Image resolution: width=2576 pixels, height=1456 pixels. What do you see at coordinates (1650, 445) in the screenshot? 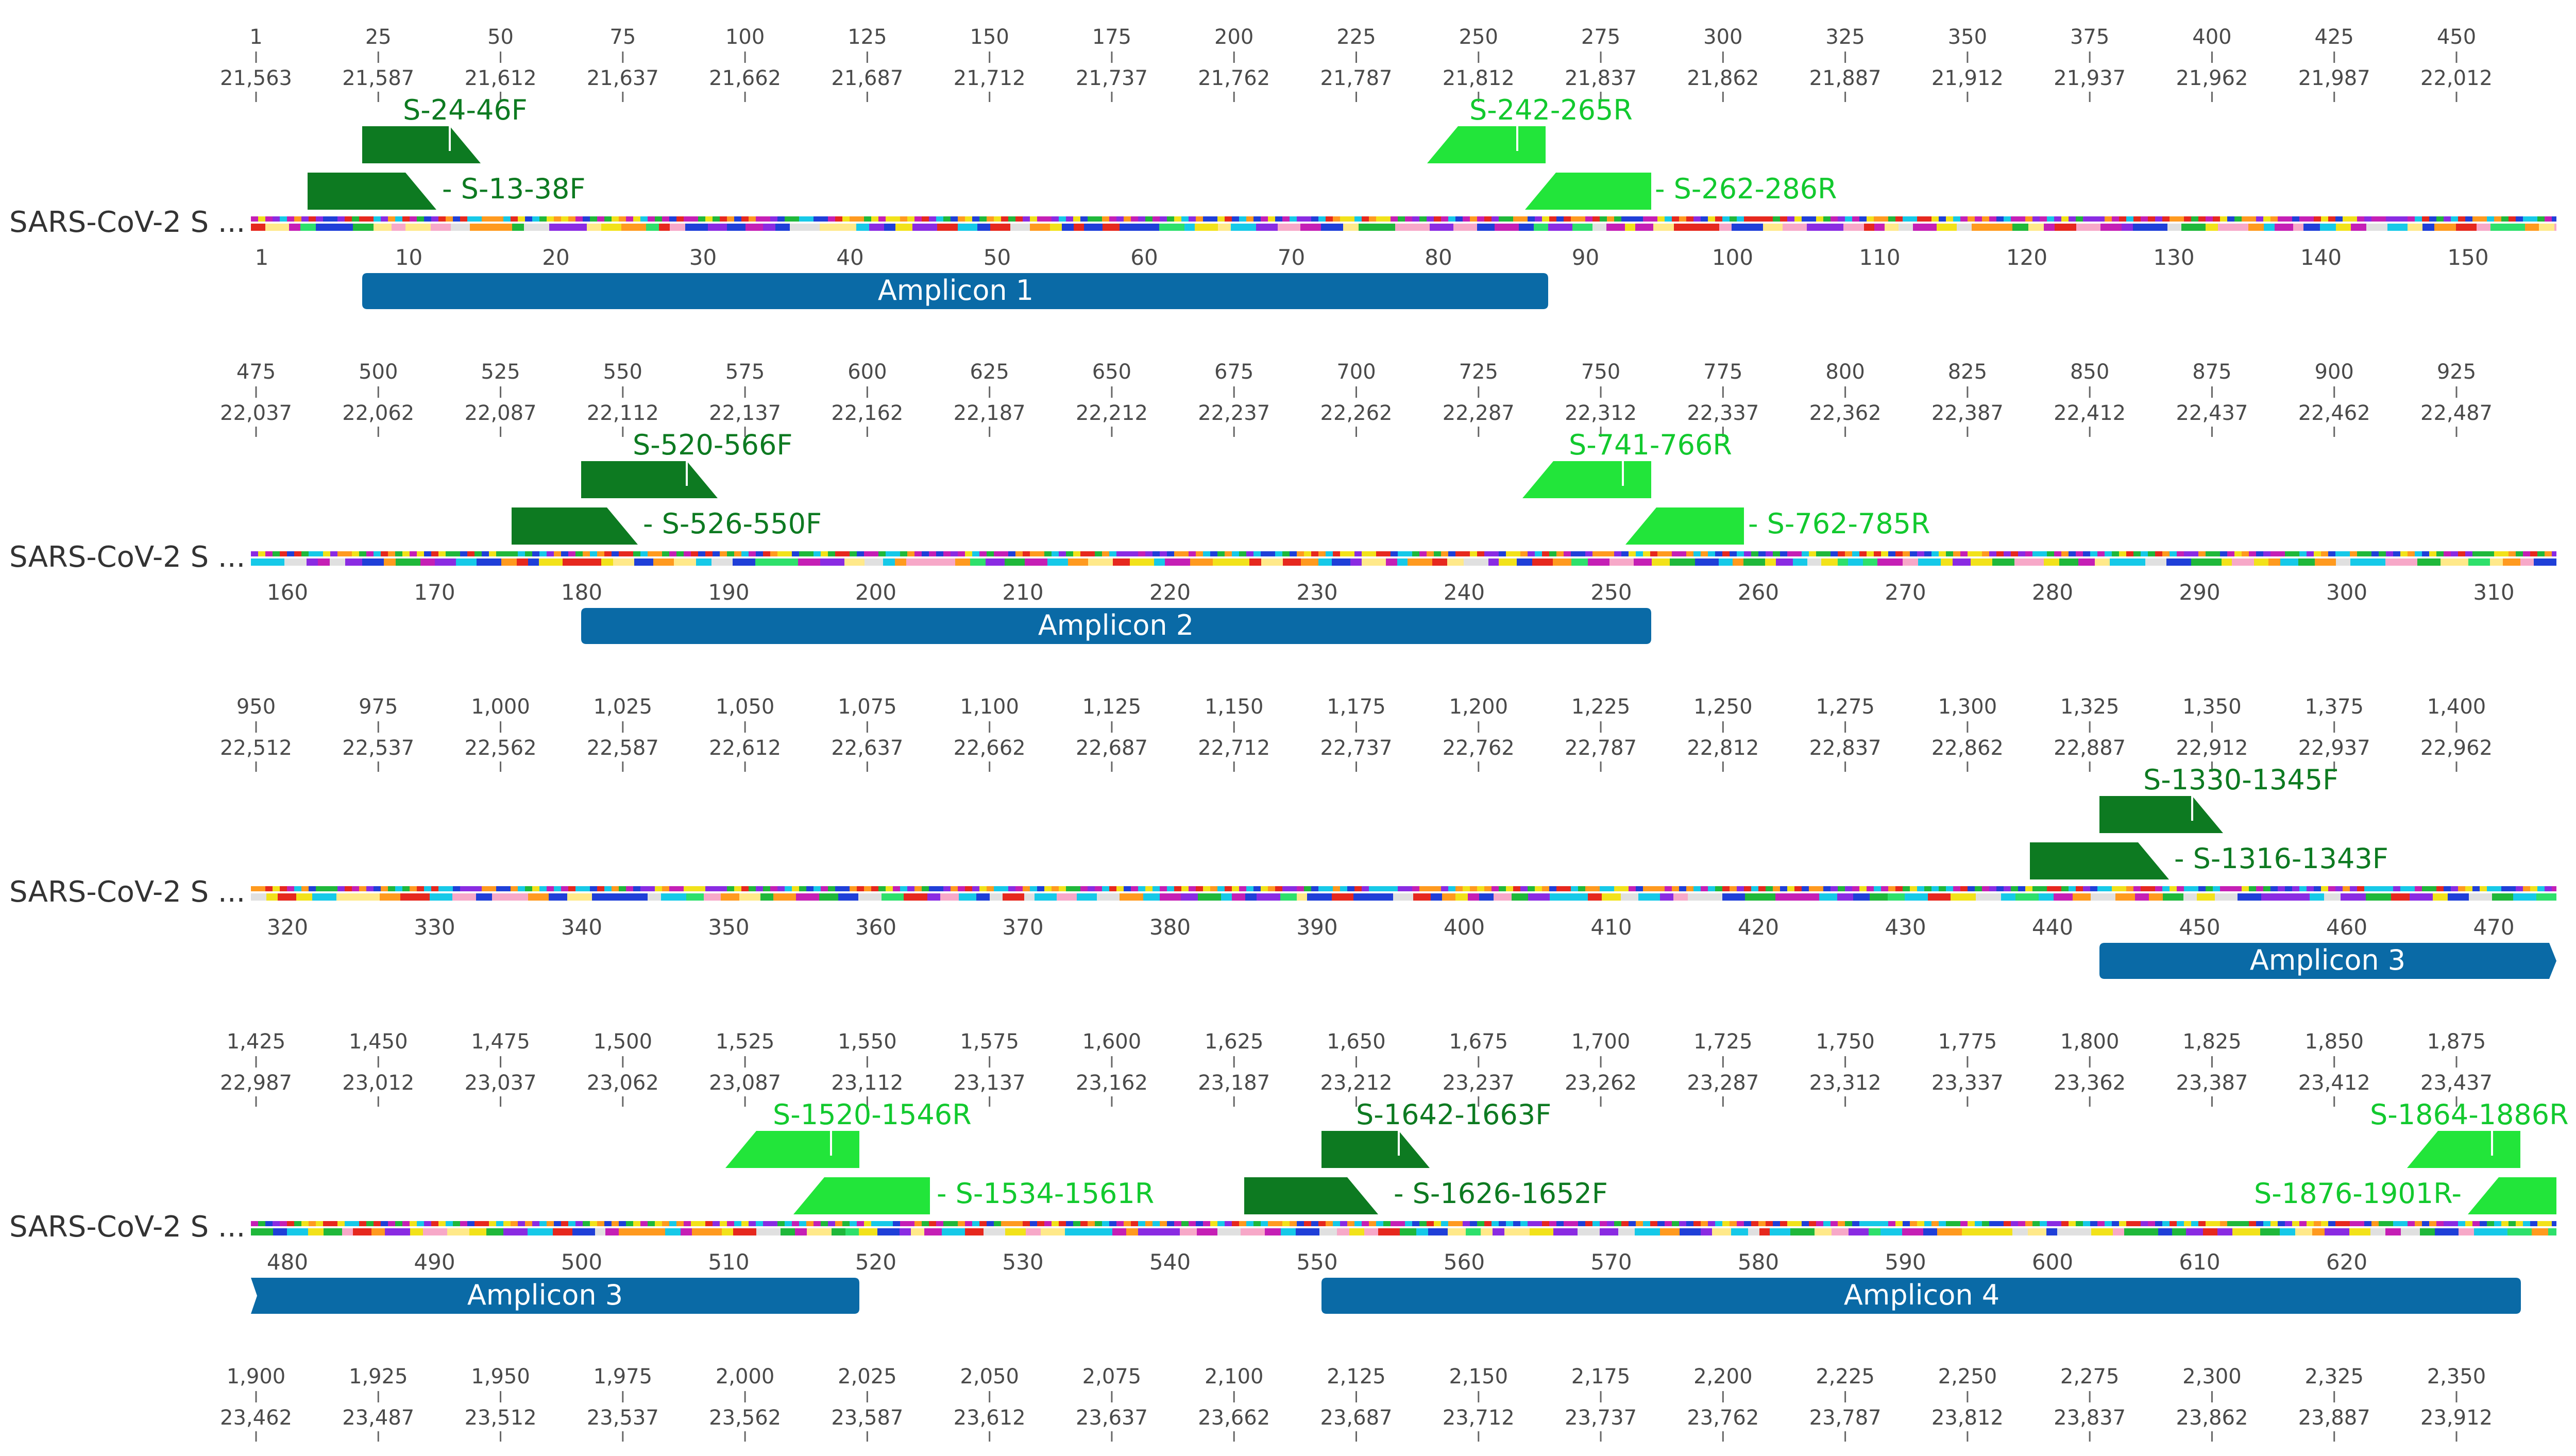
I see `primer-label: S-741-766R` at bounding box center [1650, 445].